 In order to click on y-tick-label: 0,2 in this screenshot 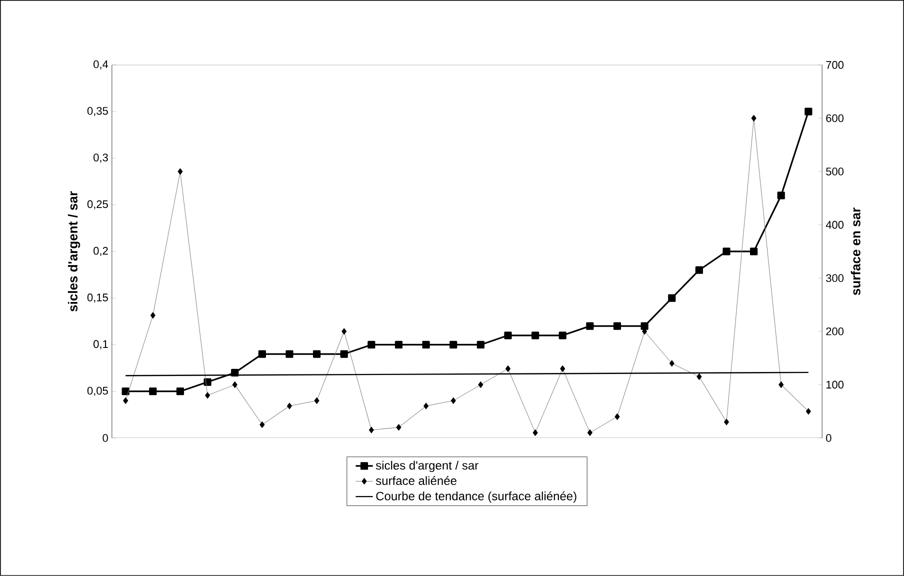, I will do `click(101, 251)`.